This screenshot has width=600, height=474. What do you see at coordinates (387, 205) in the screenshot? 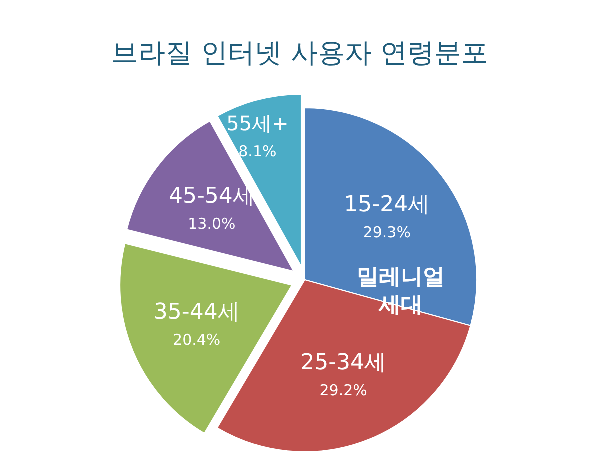
I see `slice-label: 15-24세` at bounding box center [387, 205].